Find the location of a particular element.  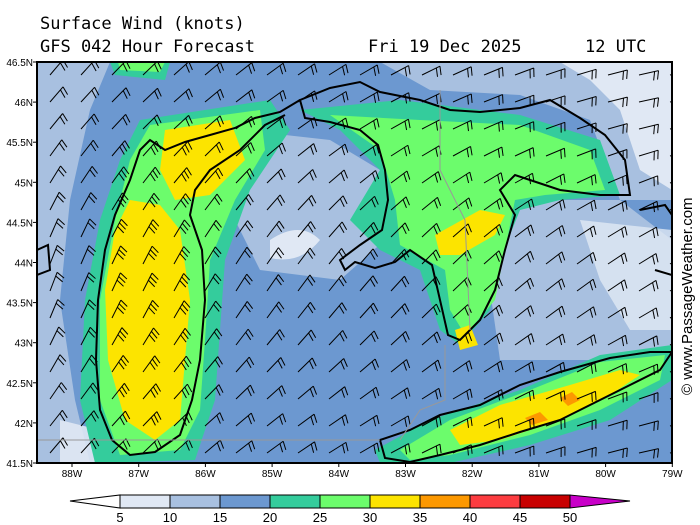

latitude-label: 43N is located at coordinates (24, 344).